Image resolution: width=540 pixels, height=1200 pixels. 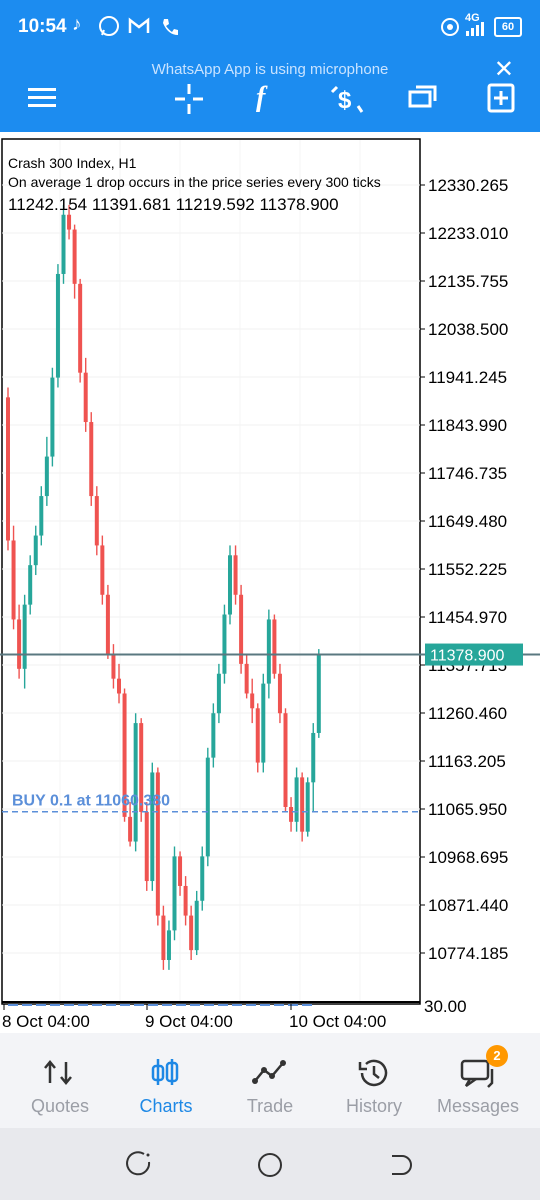 What do you see at coordinates (467, 809) in the screenshot?
I see `price-label: 11065.950` at bounding box center [467, 809].